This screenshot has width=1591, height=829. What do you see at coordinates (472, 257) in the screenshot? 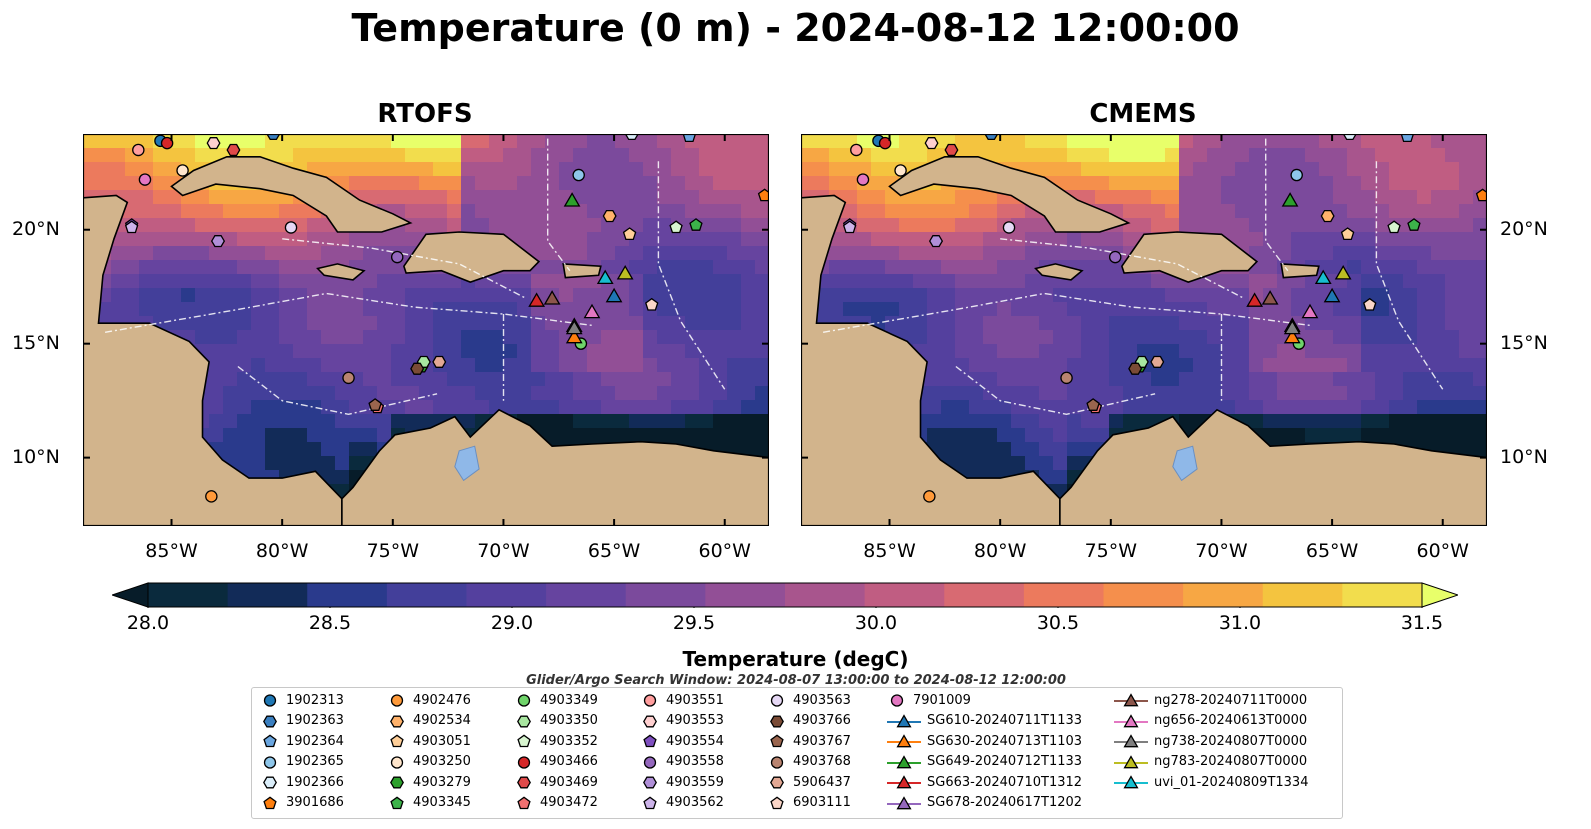
I see `land-hispaniola` at bounding box center [472, 257].